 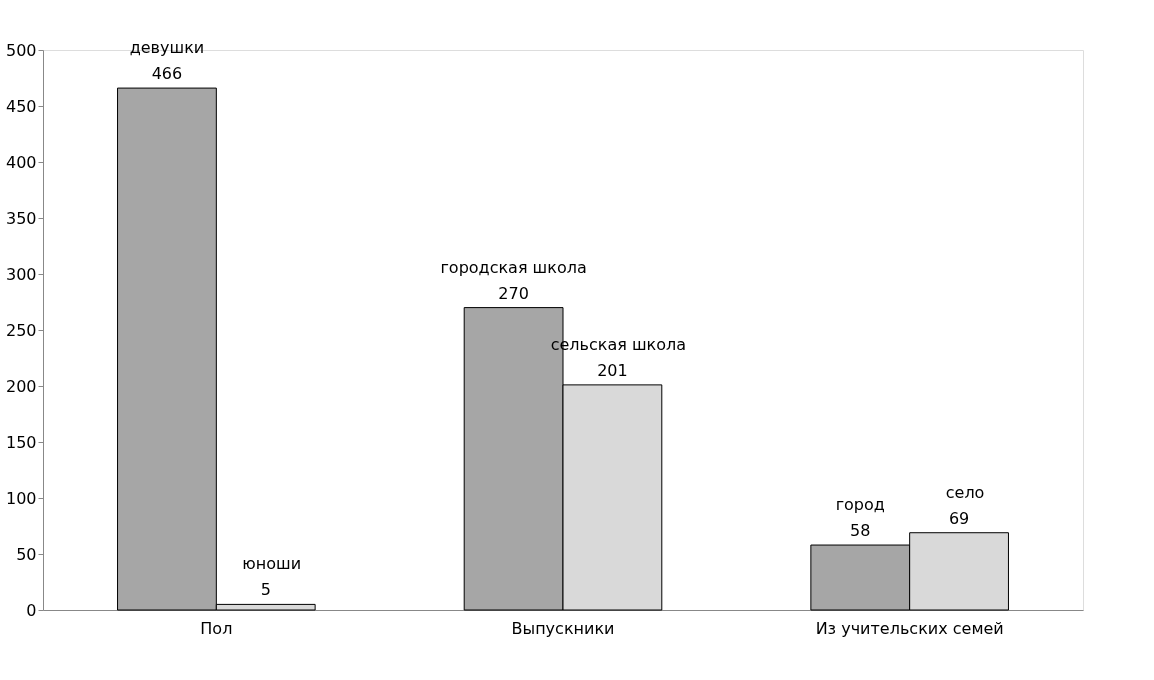 I want to click on y-tick-label: 250, so click(x=21, y=330).